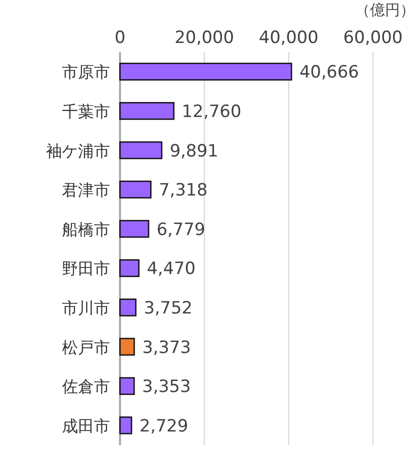  Describe the element at coordinates (78, 150) in the screenshot. I see `y-tick-label: 袖ケ浦市` at that location.